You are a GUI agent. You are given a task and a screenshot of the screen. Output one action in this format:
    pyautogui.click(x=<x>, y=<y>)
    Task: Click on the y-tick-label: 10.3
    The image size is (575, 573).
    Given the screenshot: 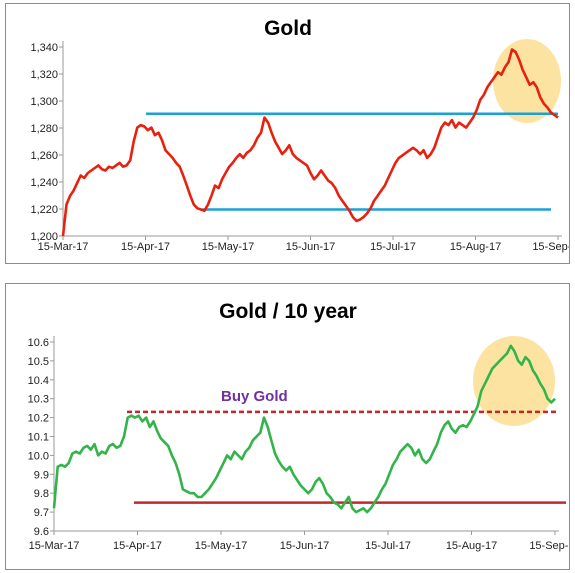 What is the action you would take?
    pyautogui.click(x=38, y=400)
    